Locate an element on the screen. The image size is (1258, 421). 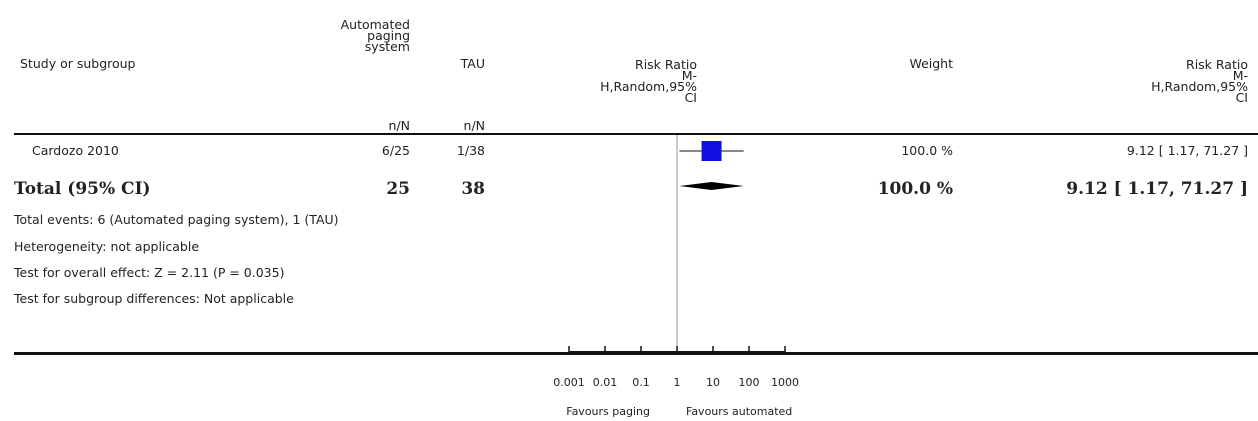
total-n1: 25 is located at coordinates (398, 189).